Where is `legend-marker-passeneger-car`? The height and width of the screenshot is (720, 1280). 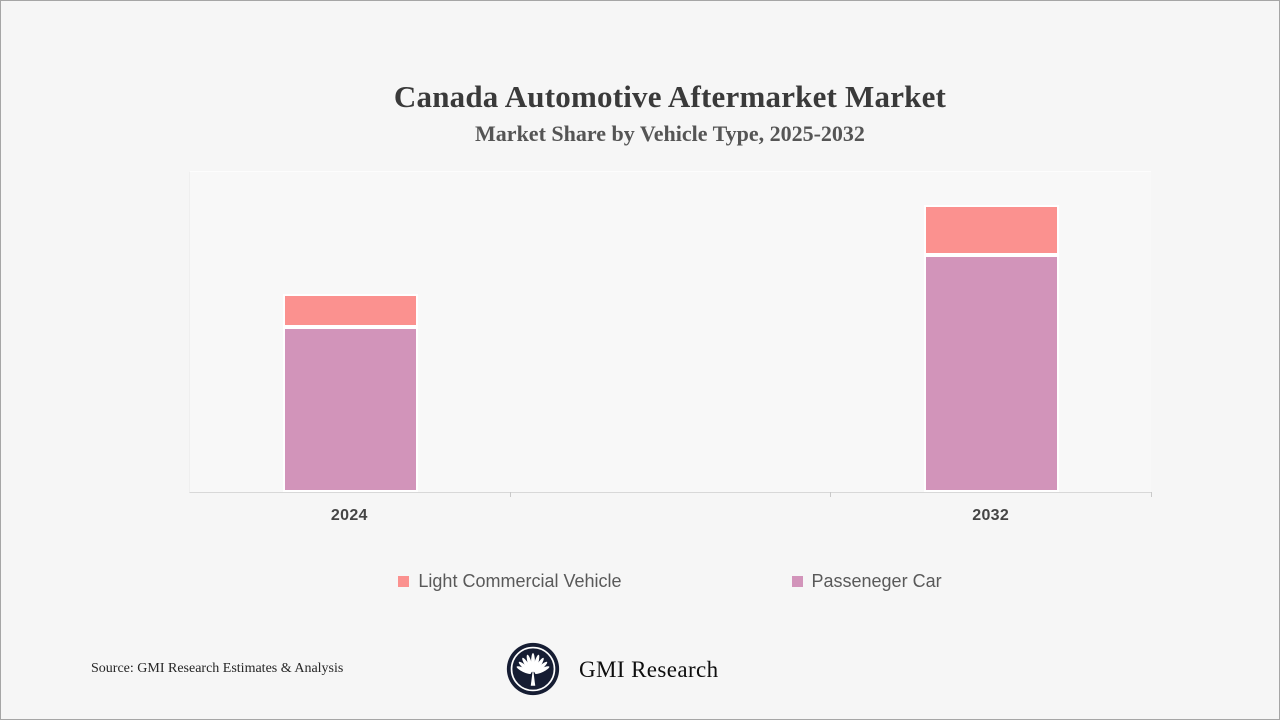 legend-marker-passeneger-car is located at coordinates (797, 581).